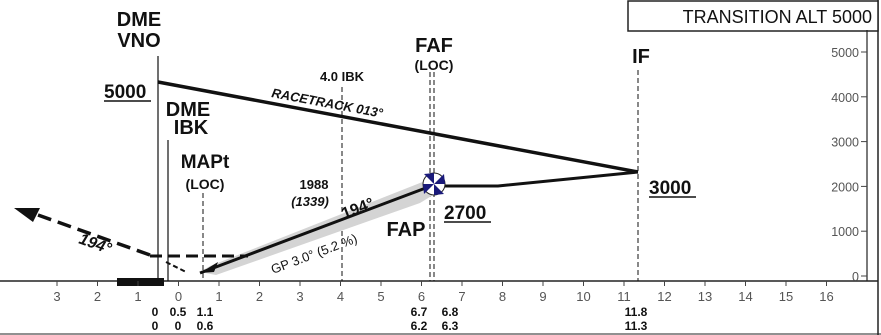 This screenshot has width=881, height=335. What do you see at coordinates (419, 326) in the screenshot?
I see `dist-faf2a: 6.2` at bounding box center [419, 326].